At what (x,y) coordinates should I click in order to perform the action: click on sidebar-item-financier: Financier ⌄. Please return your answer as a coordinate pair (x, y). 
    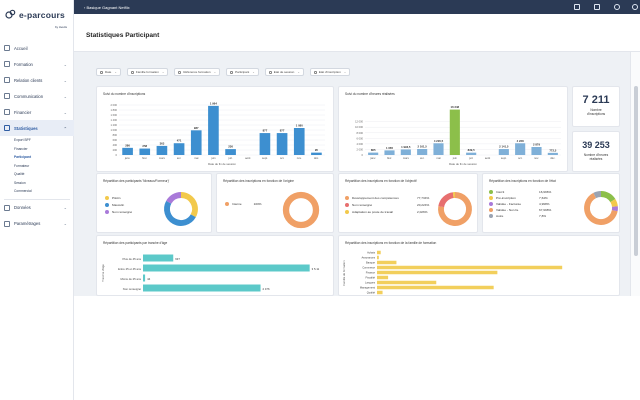
    Looking at the image, I should click on (37, 112).